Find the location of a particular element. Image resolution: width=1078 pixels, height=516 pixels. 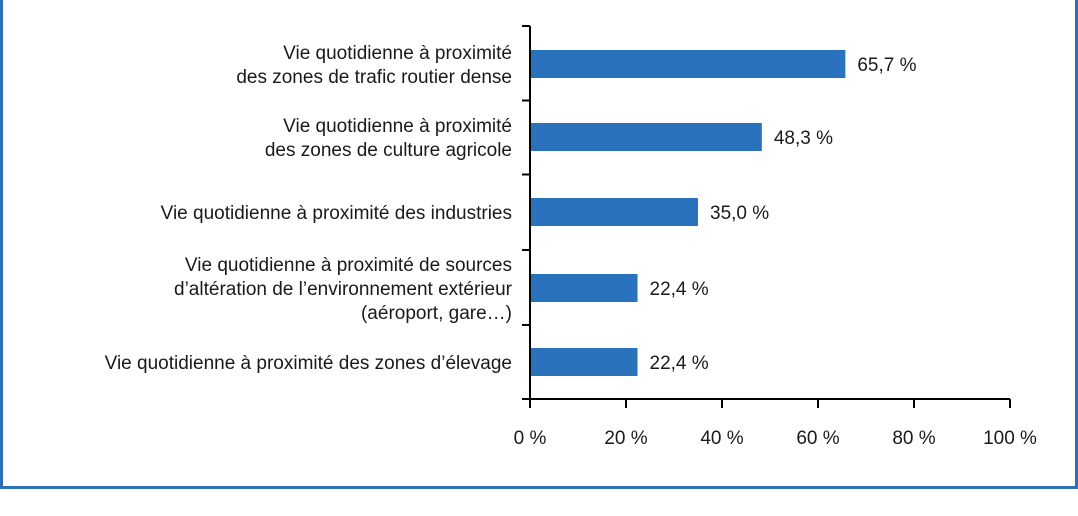

bar-value-label: 48,3 % is located at coordinates (803, 138).